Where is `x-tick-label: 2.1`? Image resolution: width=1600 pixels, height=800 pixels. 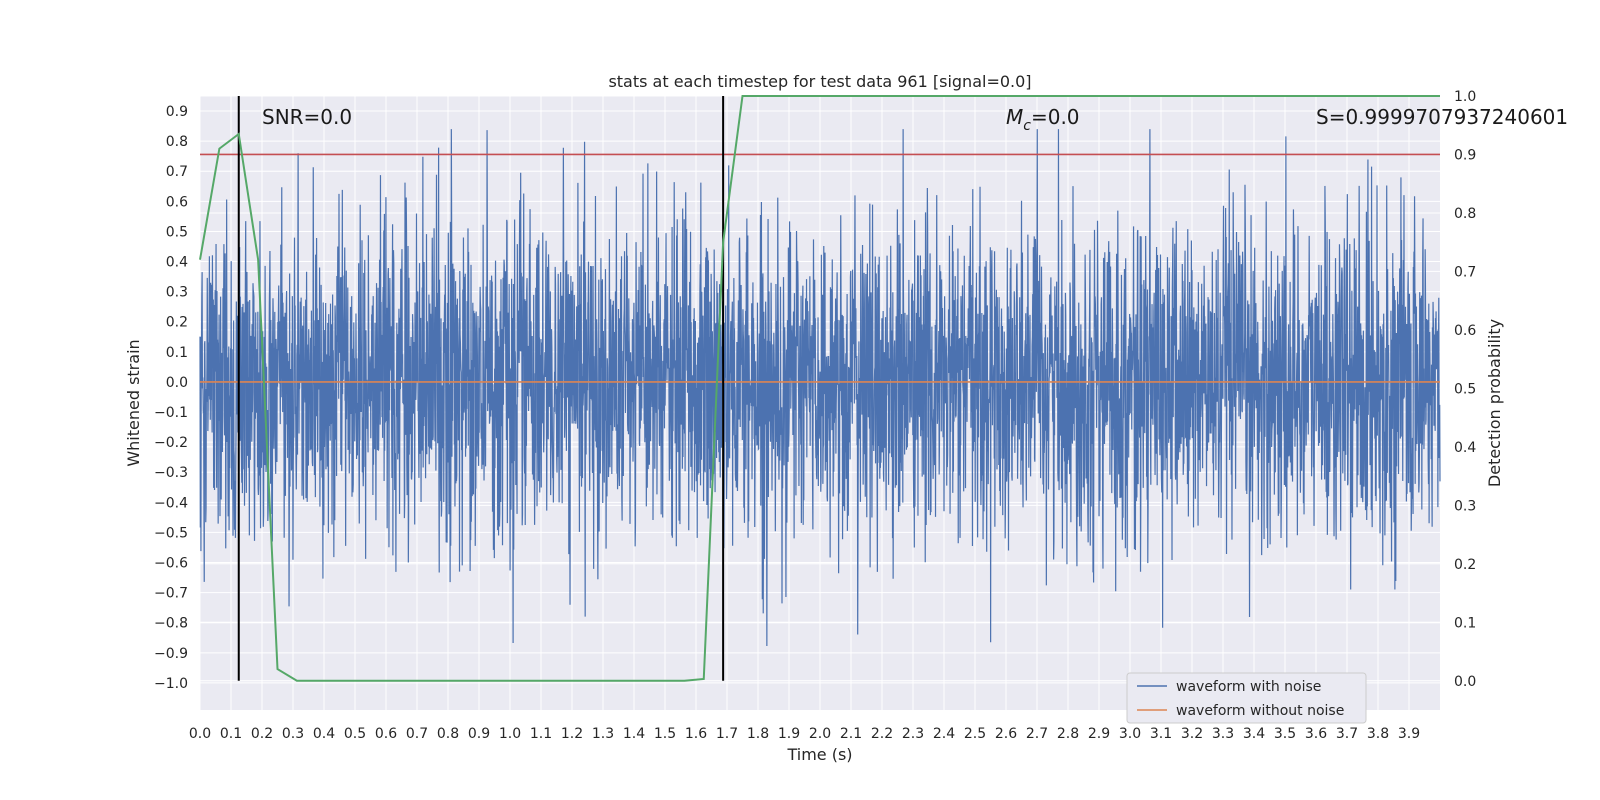
x-tick-label: 2.1 is located at coordinates (851, 734).